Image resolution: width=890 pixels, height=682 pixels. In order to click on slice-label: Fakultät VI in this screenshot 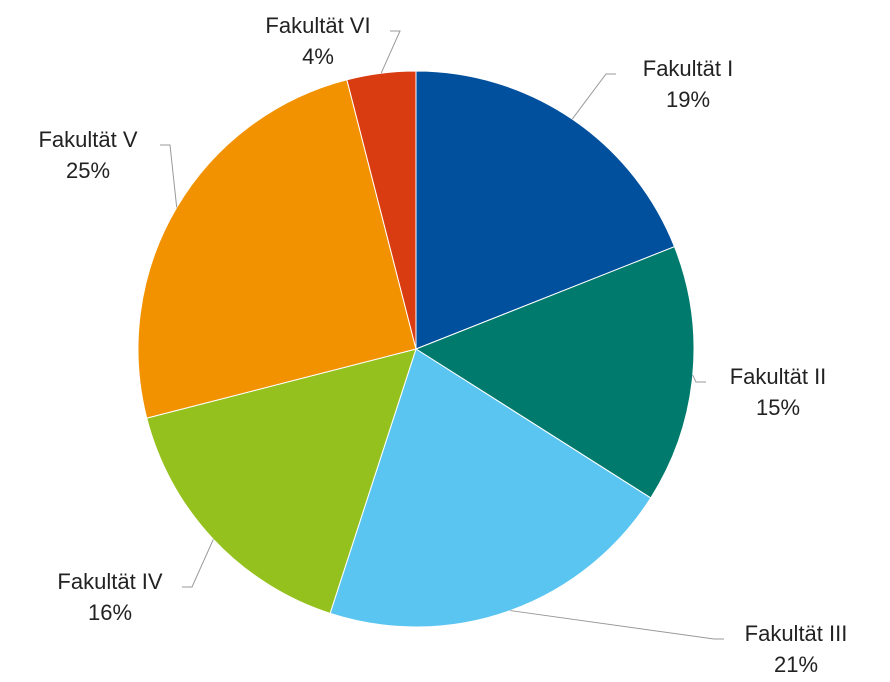, I will do `click(317, 25)`.